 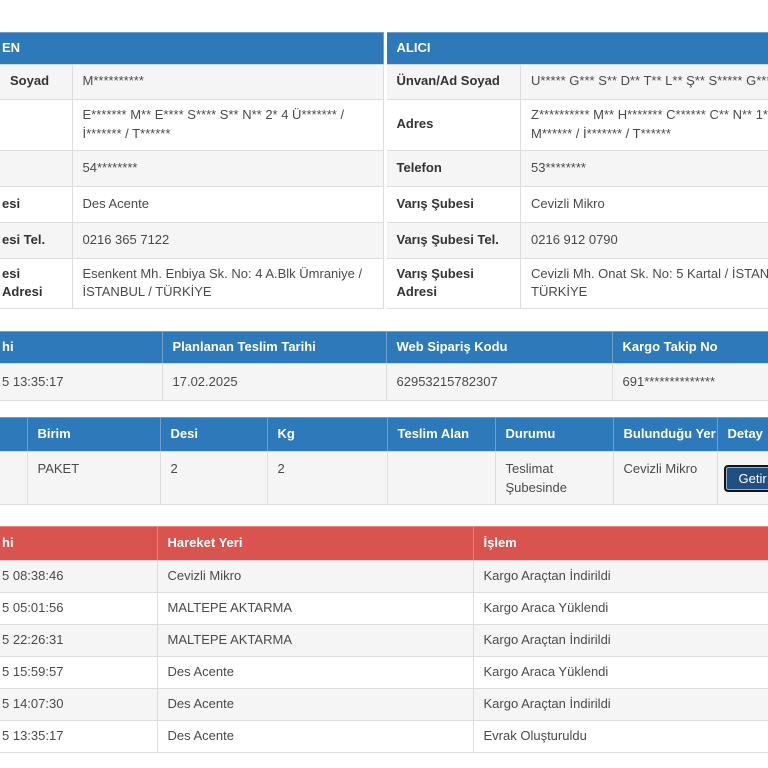 I want to click on field-label: Soyad, so click(x=36, y=81).